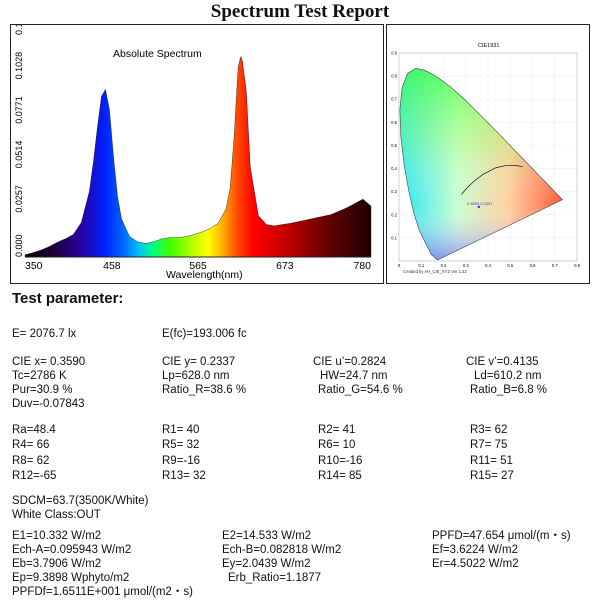 Image resolution: width=600 pixels, height=600 pixels. I want to click on cie-x-tick: 0.3, so click(466, 265).